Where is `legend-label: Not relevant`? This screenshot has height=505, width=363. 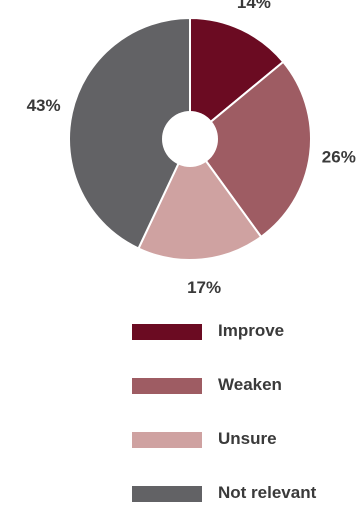 legend-label: Not relevant is located at coordinates (267, 492).